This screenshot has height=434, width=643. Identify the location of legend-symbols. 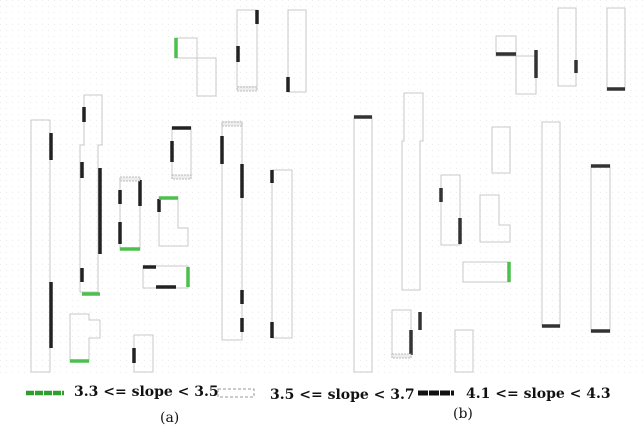
(240, 393).